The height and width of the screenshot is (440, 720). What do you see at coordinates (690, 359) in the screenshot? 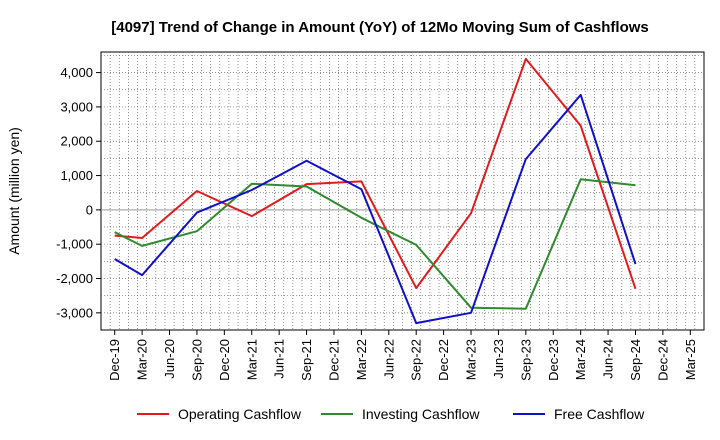
I see `x-tick-label: Mar-25` at bounding box center [690, 359].